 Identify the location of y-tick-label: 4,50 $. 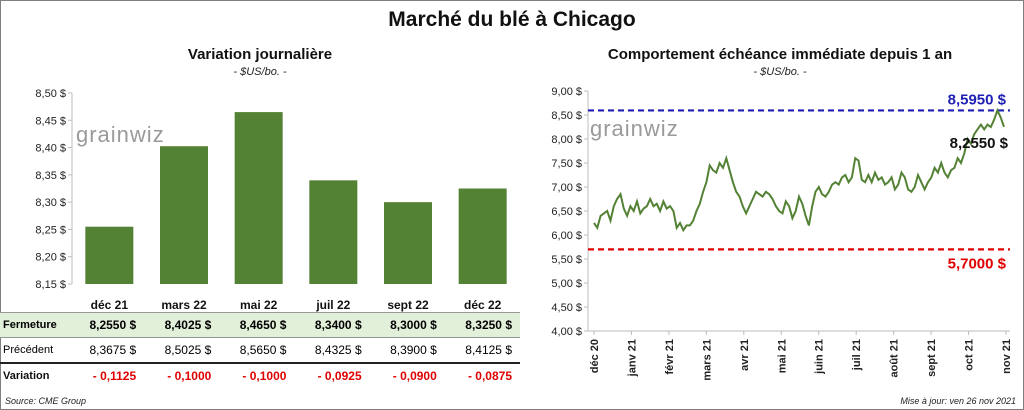
(566, 308).